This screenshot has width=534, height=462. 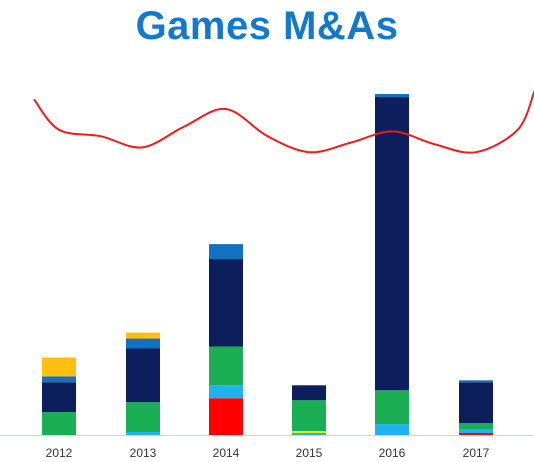 What do you see at coordinates (59, 397) in the screenshot?
I see `bar-segment-2012-s4` at bounding box center [59, 397].